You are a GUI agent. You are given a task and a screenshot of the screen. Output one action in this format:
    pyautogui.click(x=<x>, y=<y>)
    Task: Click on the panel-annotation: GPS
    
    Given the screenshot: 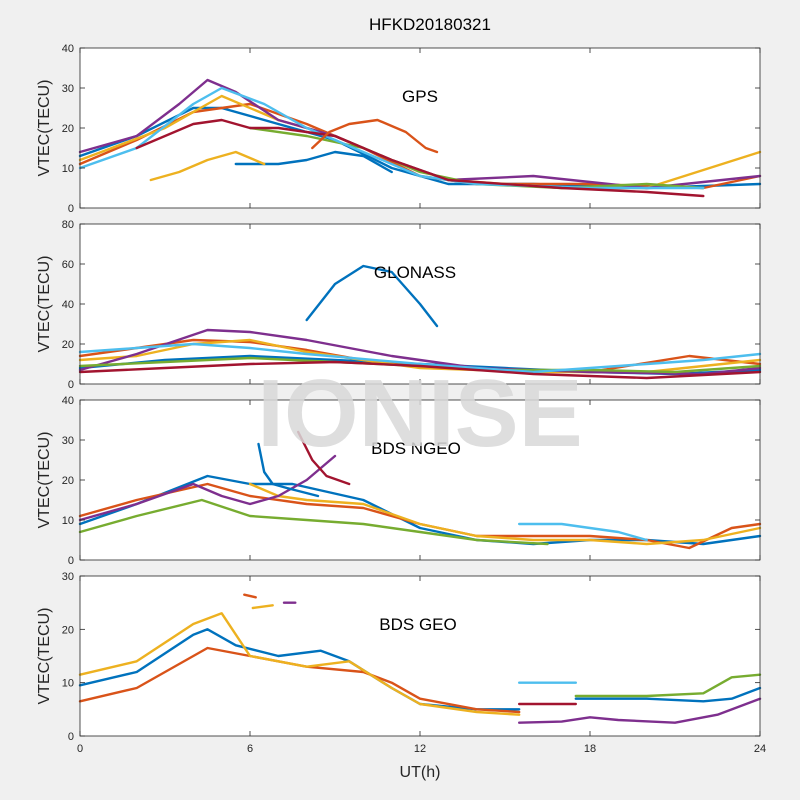 What is the action you would take?
    pyautogui.click(x=420, y=96)
    